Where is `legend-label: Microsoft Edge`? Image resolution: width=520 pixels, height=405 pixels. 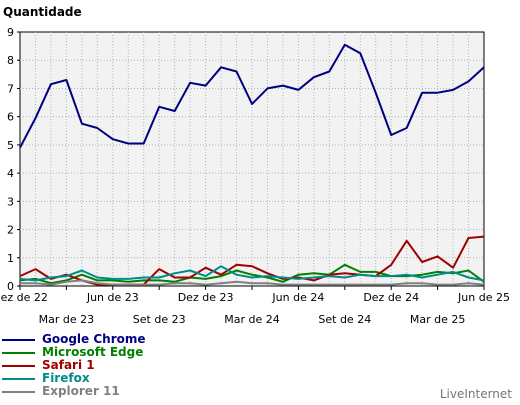 legend-label: Microsoft Edge is located at coordinates (93, 352).